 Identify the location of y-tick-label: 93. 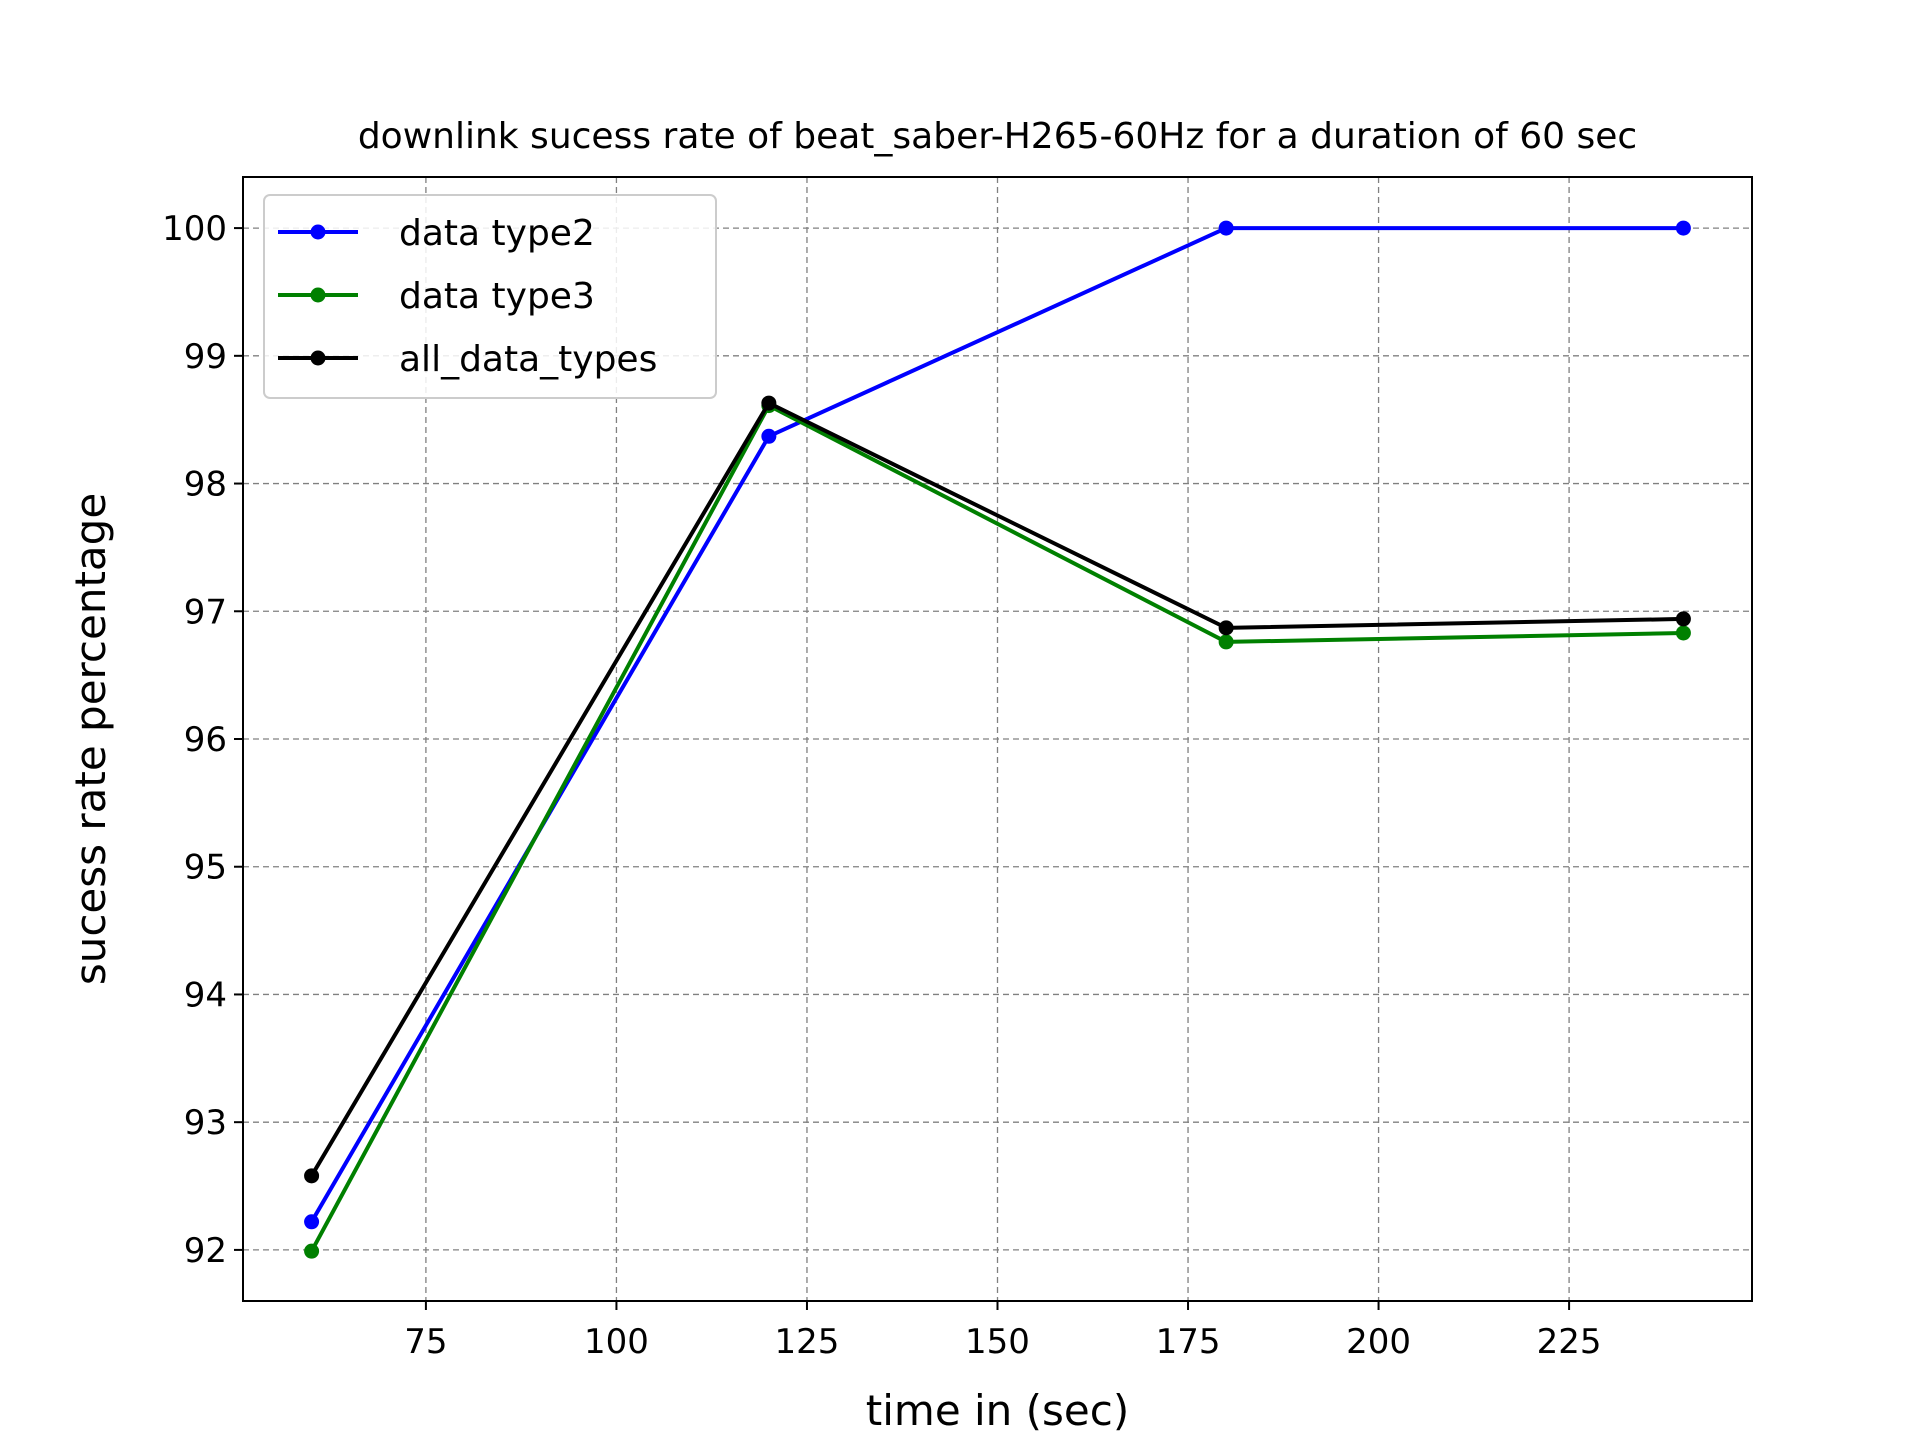
(205, 1123).